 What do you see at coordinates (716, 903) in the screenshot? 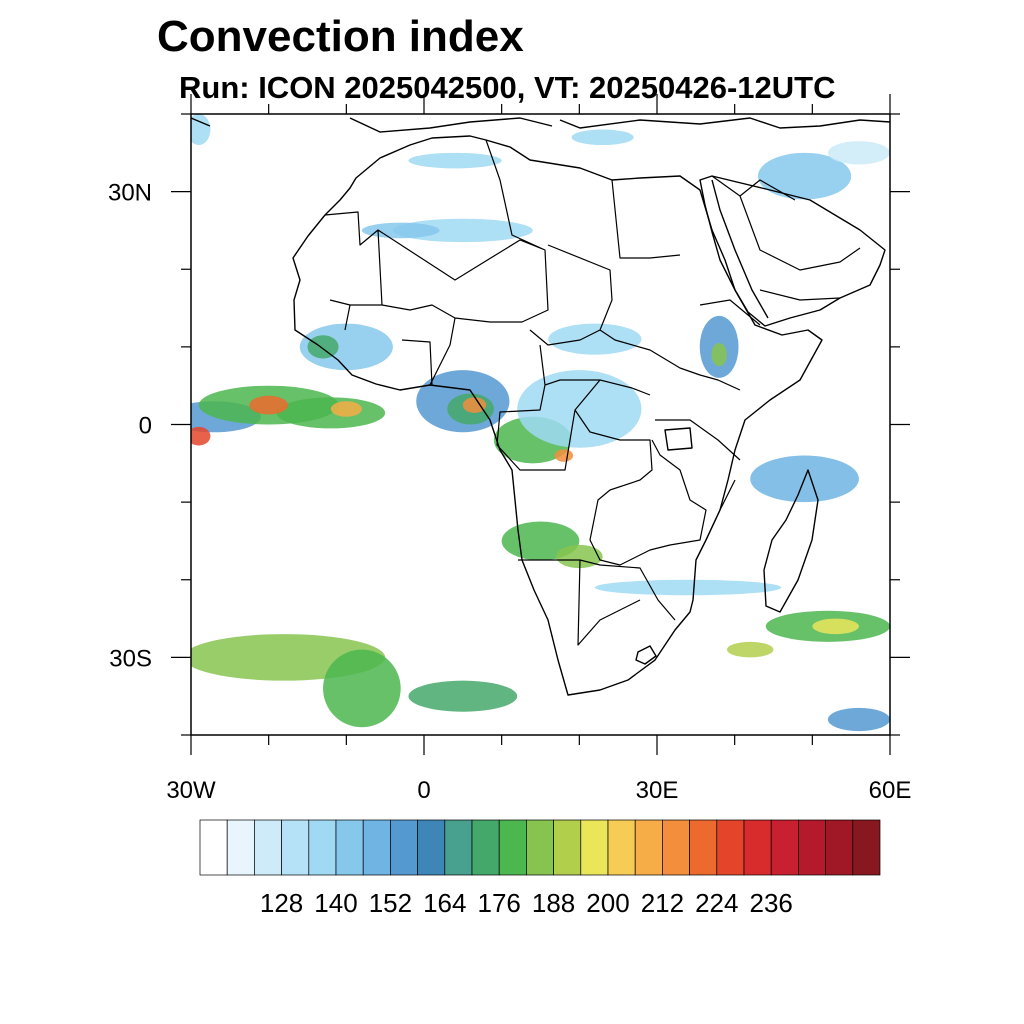
I see `colorbar-label: 224` at bounding box center [716, 903].